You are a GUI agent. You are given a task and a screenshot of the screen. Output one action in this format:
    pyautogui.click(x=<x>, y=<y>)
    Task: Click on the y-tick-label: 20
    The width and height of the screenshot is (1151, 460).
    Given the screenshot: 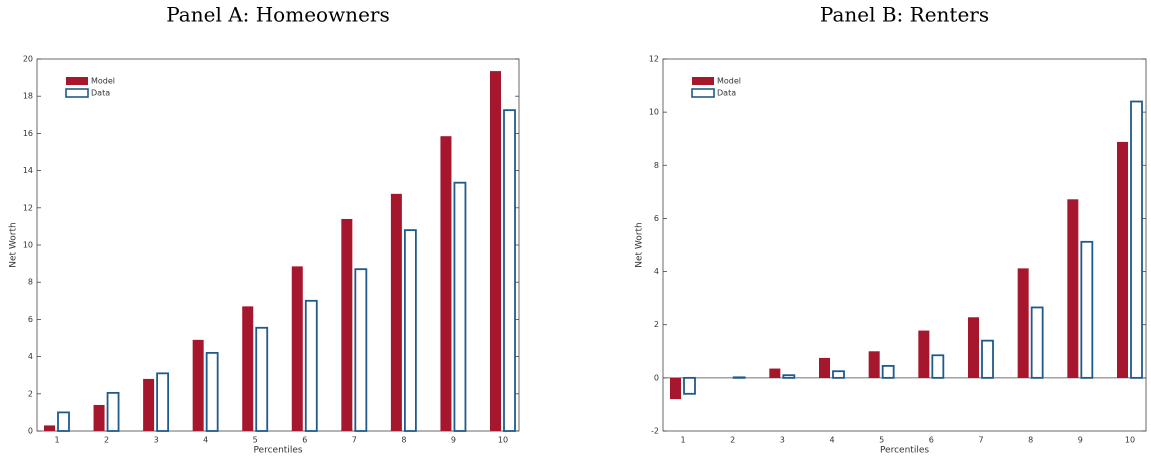 What is the action you would take?
    pyautogui.click(x=28, y=59)
    